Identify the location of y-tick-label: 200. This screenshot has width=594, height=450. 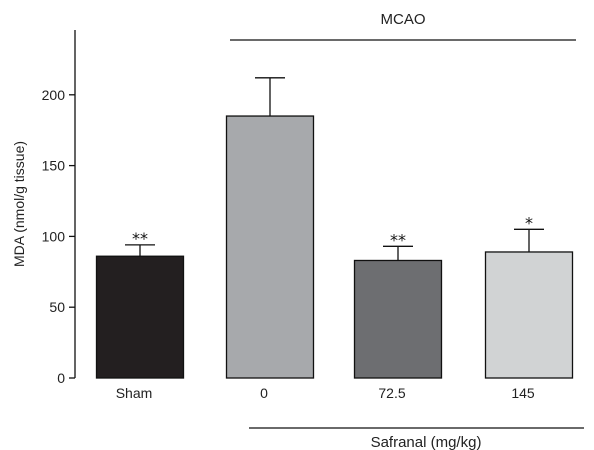
(54, 95).